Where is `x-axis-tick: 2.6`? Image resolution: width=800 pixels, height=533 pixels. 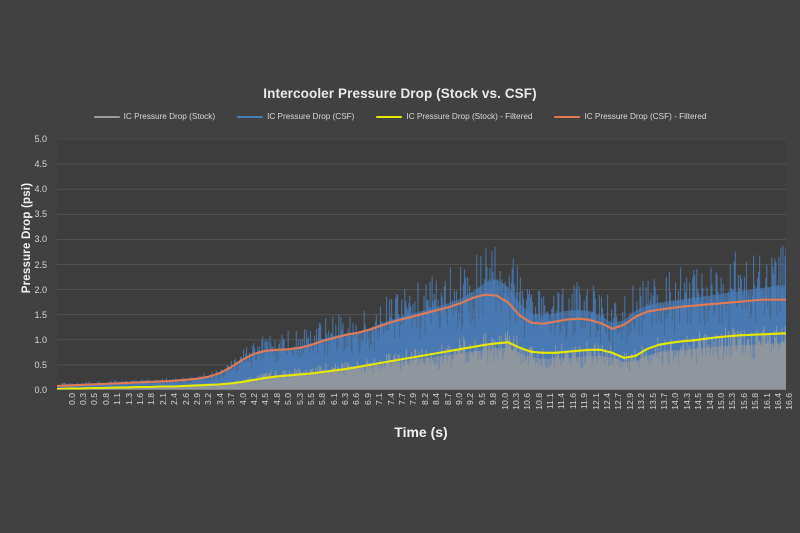
x-axis-tick: 2.6 is located at coordinates (185, 399).